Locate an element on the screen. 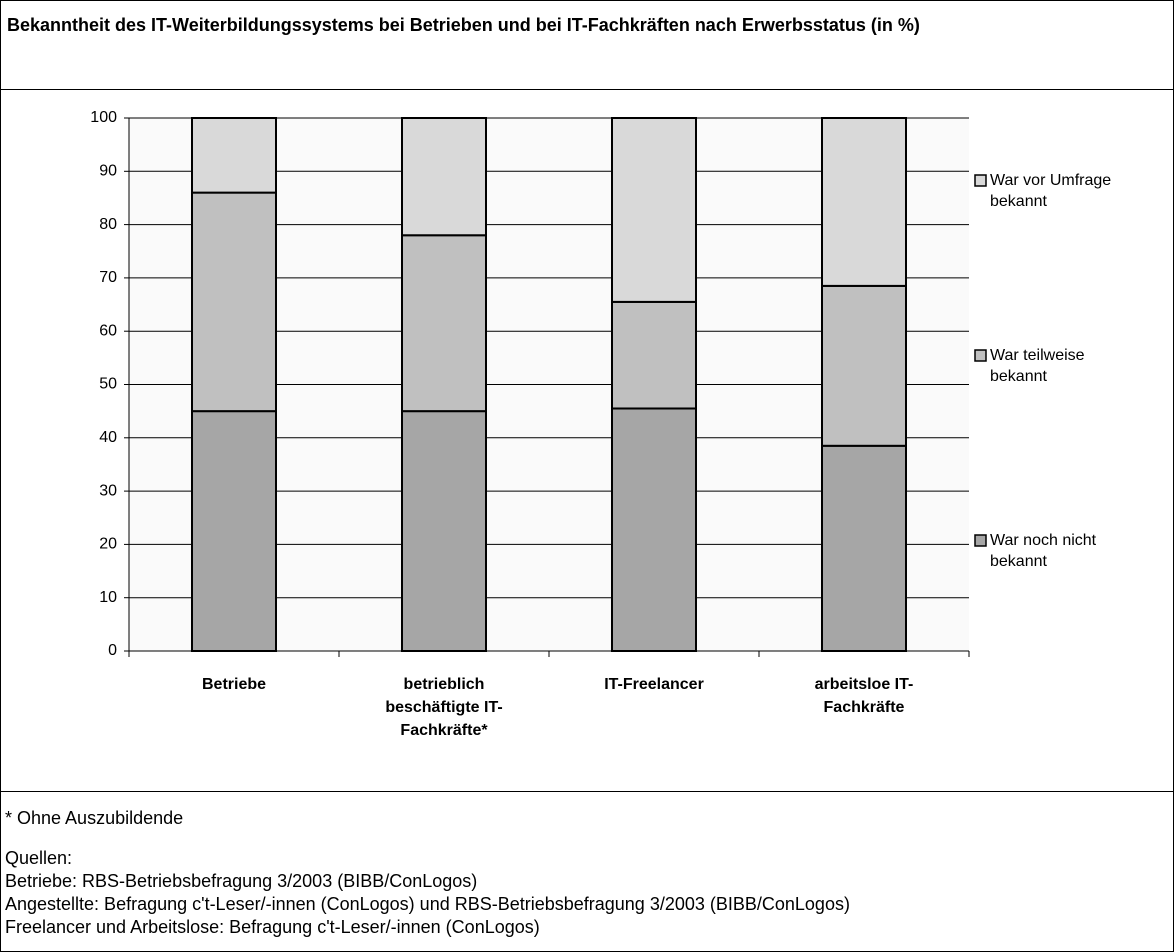 The width and height of the screenshot is (1174, 952). y-tick-label: 60 is located at coordinates (108, 330).